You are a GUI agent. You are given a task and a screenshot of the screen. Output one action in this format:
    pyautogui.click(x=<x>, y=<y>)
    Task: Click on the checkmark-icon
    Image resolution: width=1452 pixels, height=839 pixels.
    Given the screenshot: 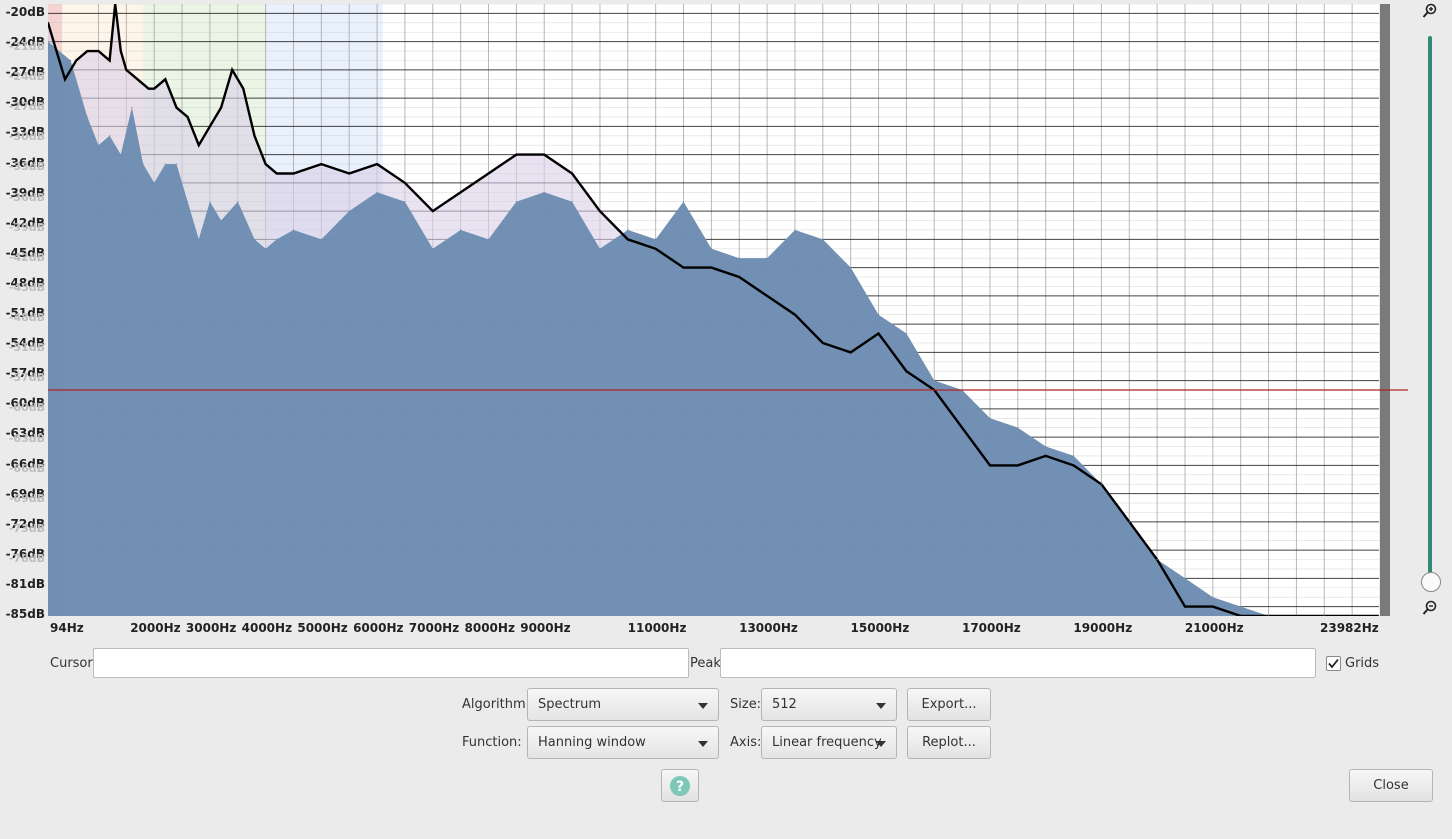 What is the action you would take?
    pyautogui.click(x=1333, y=663)
    